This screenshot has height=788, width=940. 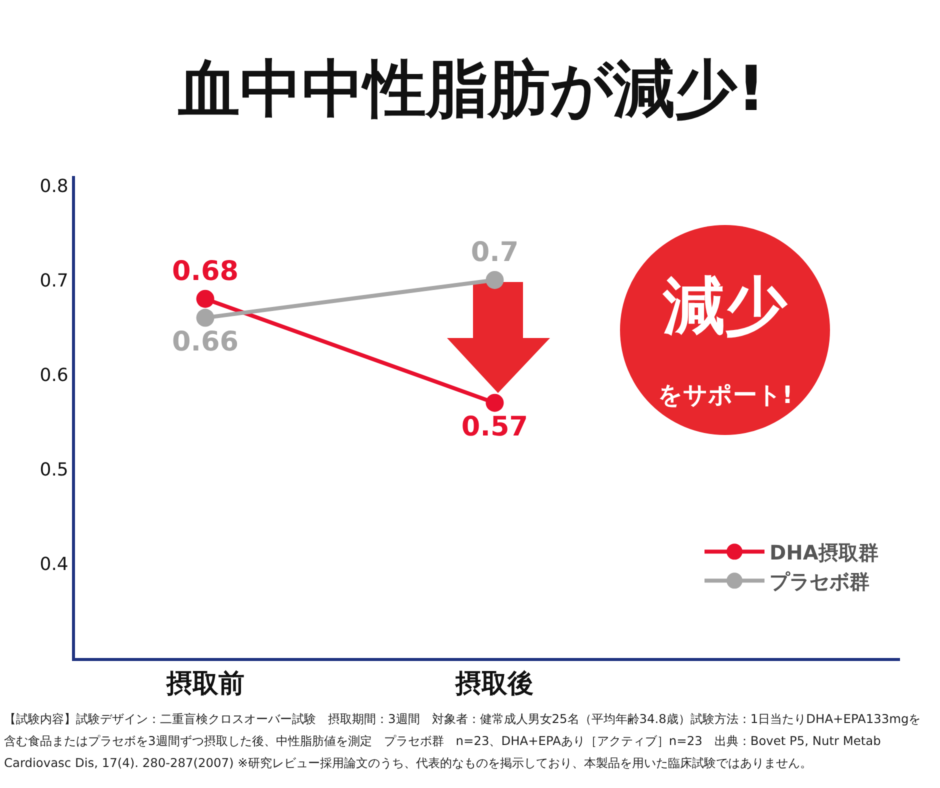 What do you see at coordinates (820, 581) in the screenshot?
I see `legend-label: プラセボ群` at bounding box center [820, 581].